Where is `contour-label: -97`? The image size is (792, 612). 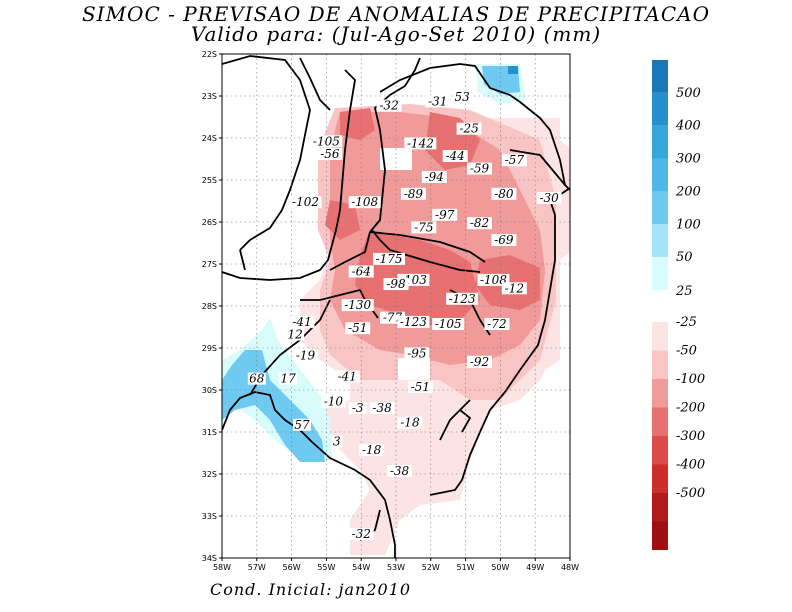
contour-label: -97 is located at coordinates (445, 215).